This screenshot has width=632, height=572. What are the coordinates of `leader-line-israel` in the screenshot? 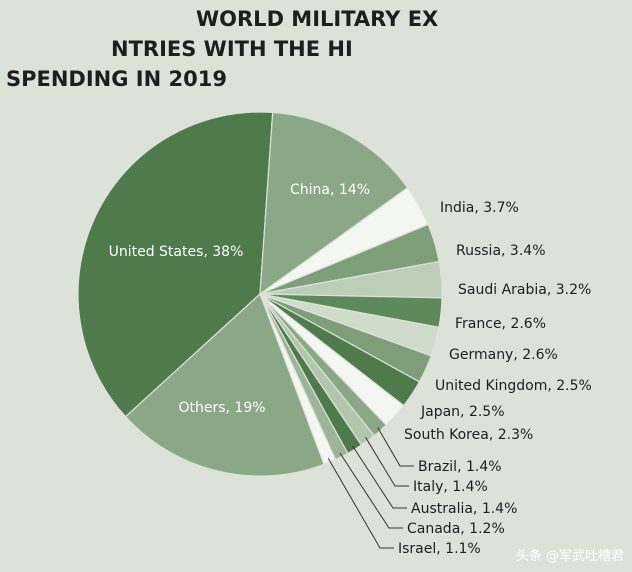 It's located at (360, 503).